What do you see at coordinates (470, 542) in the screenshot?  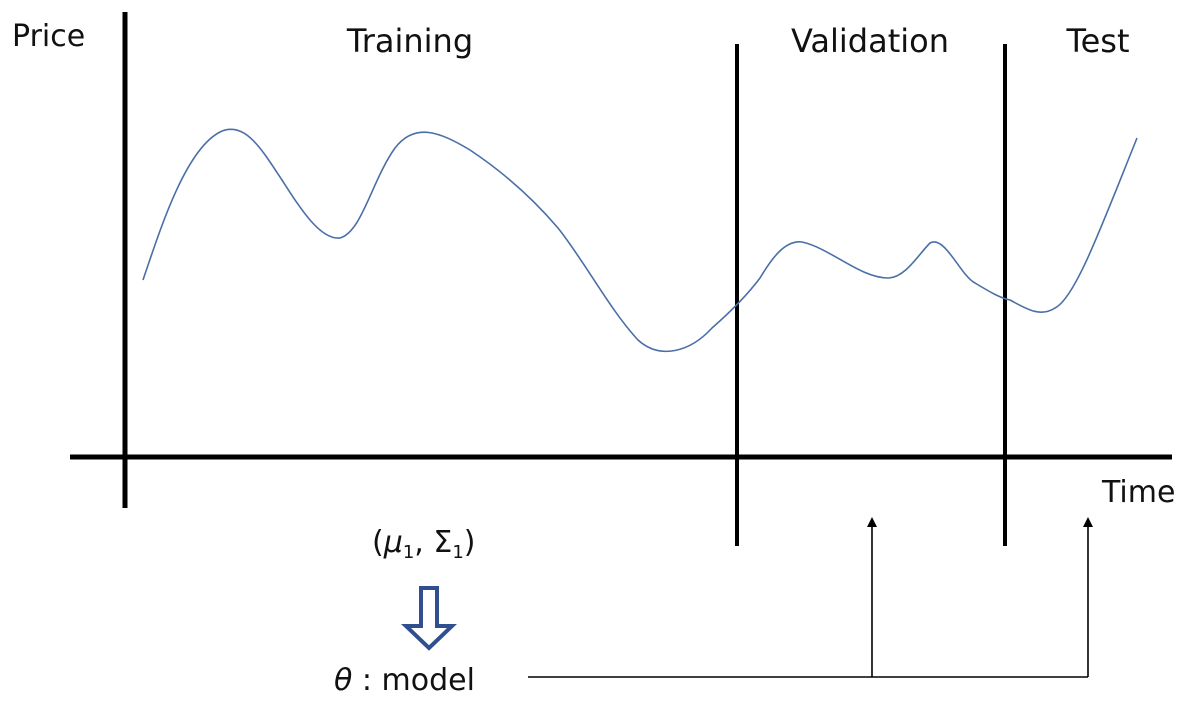 I see `param-close-paren: )` at bounding box center [470, 542].